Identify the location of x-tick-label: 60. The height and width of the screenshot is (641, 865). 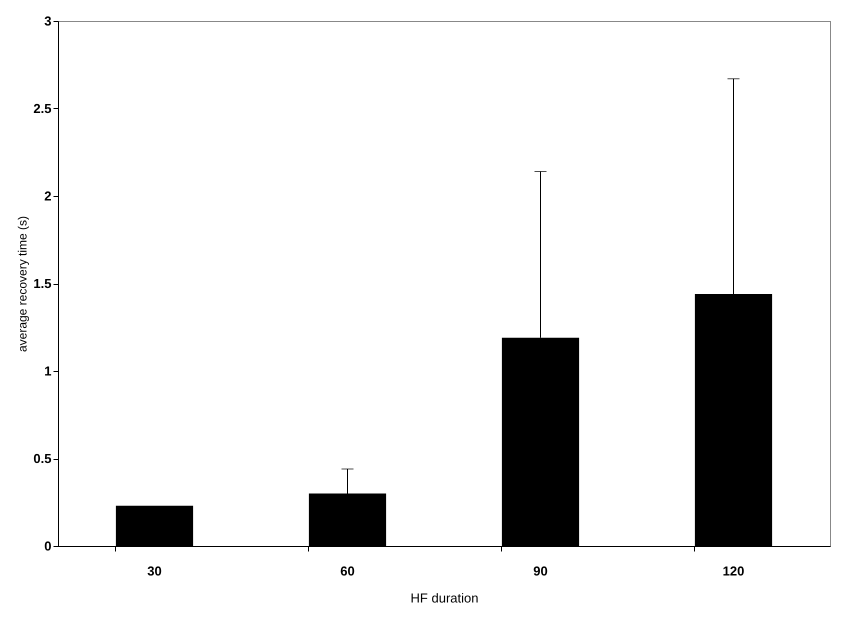
(347, 571).